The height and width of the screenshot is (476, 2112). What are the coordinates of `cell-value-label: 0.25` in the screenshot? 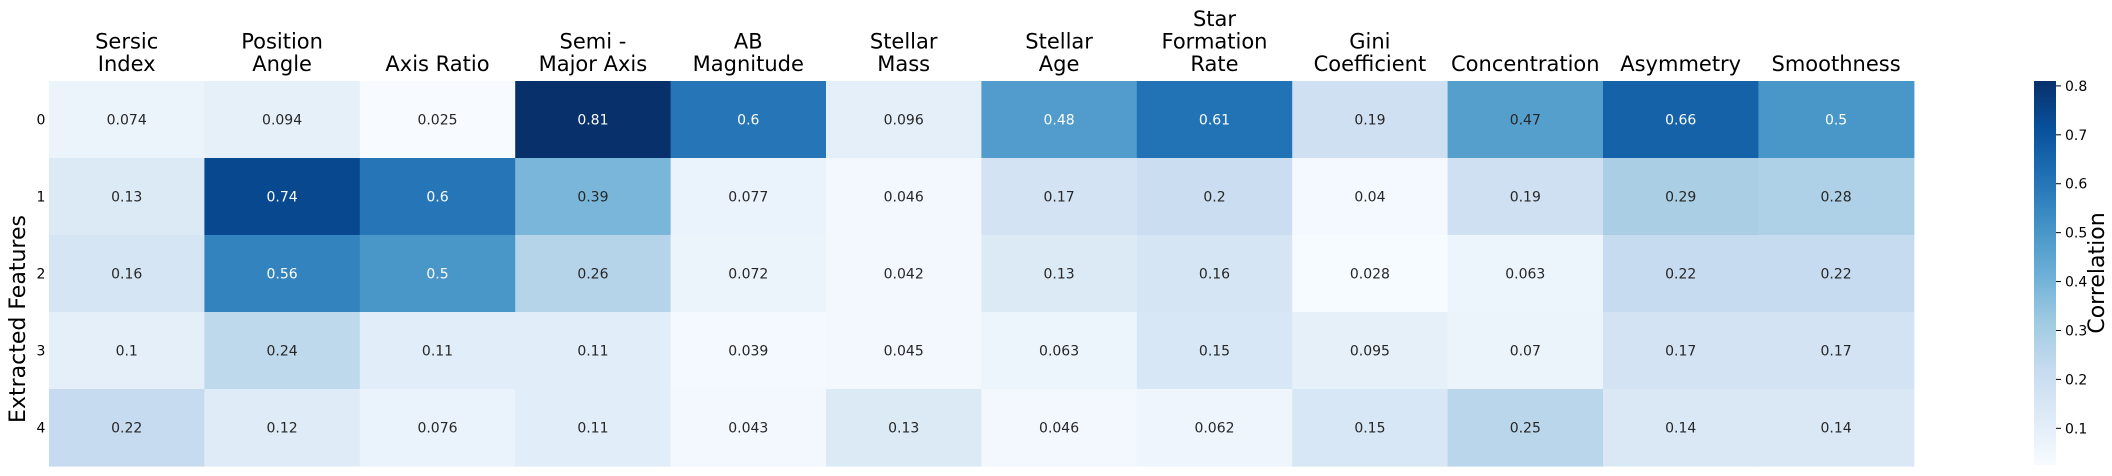 It's located at (1525, 429).